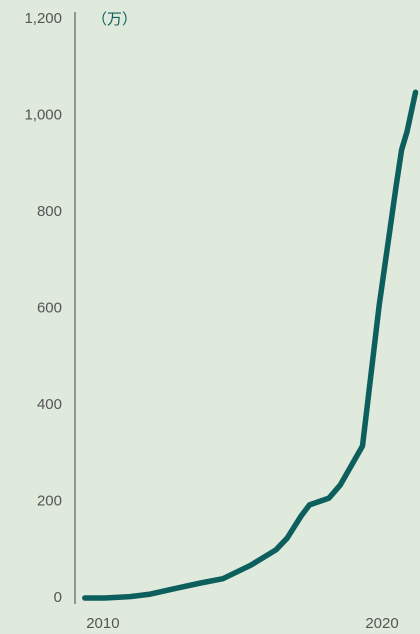 The image size is (420, 634). What do you see at coordinates (49, 500) in the screenshot?
I see `y-tick-label: 200` at bounding box center [49, 500].